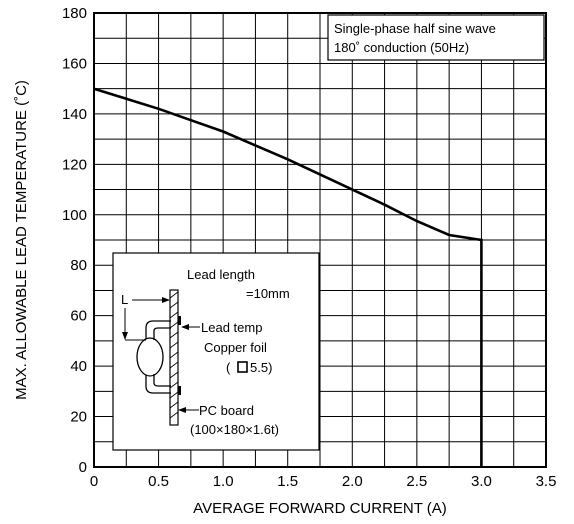 This screenshot has height=524, width=574. Describe the element at coordinates (94, 481) in the screenshot. I see `x-tick-label: 0` at that location.